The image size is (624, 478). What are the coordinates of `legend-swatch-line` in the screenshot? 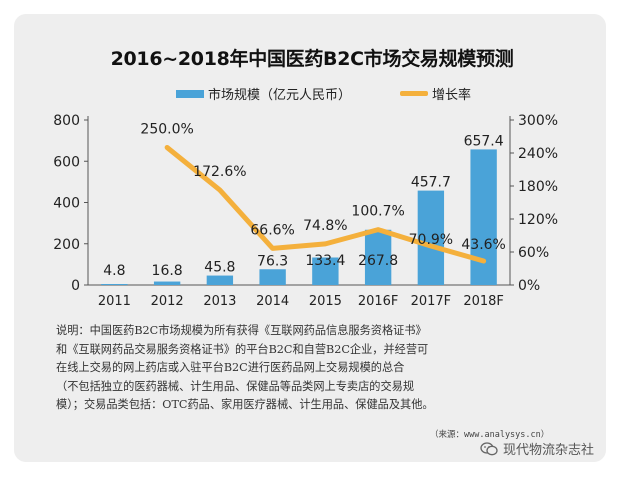 It's located at (414, 93).